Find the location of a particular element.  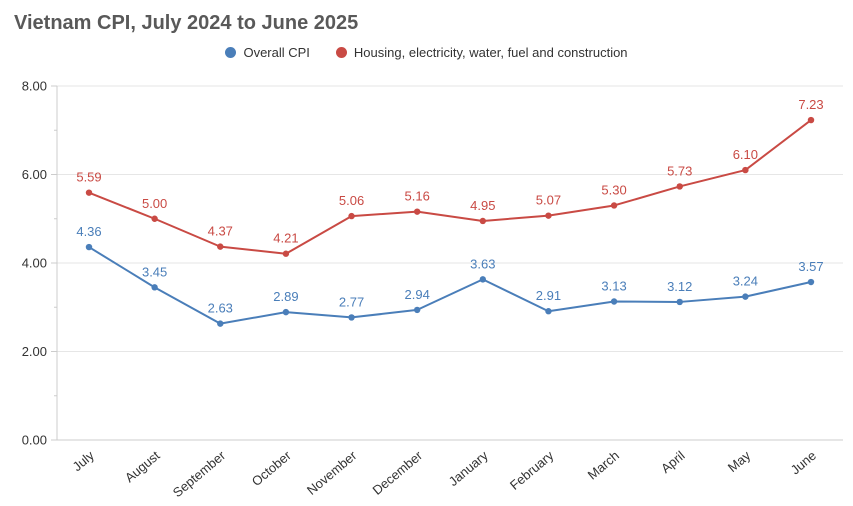

svg-text: February is located at coordinates (532, 469).